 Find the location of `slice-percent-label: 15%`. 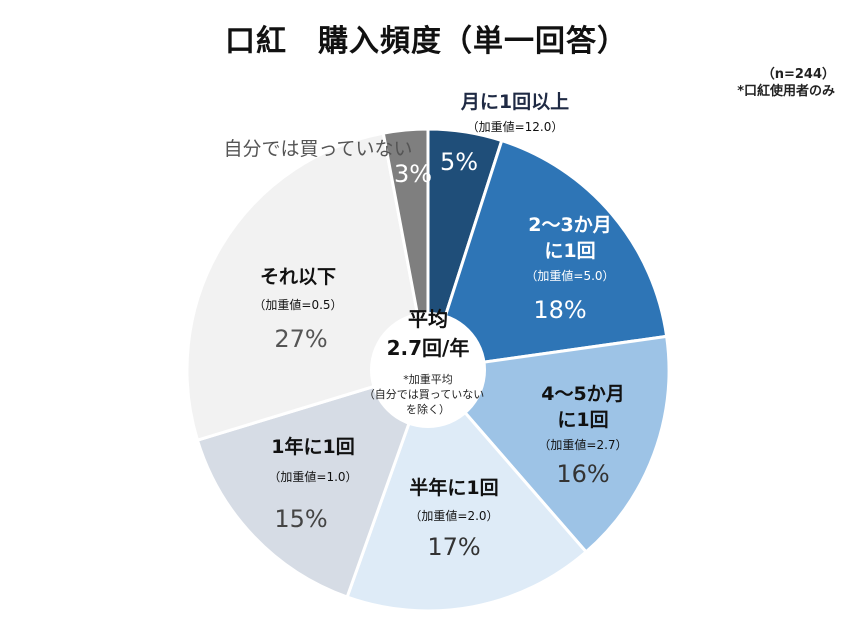

slice-percent-label: 15% is located at coordinates (300, 519).